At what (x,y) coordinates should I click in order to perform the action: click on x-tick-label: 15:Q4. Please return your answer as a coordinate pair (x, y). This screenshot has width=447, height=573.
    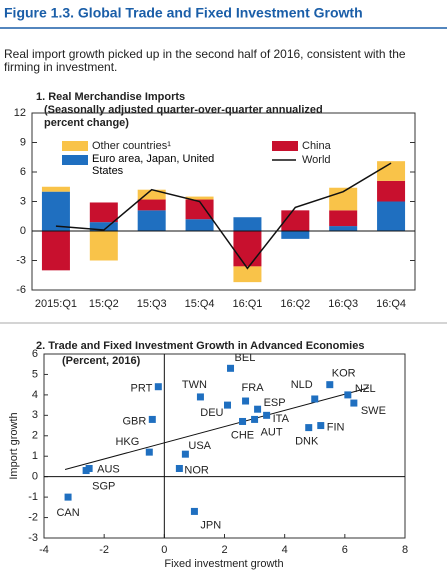
    Looking at the image, I should click on (200, 304).